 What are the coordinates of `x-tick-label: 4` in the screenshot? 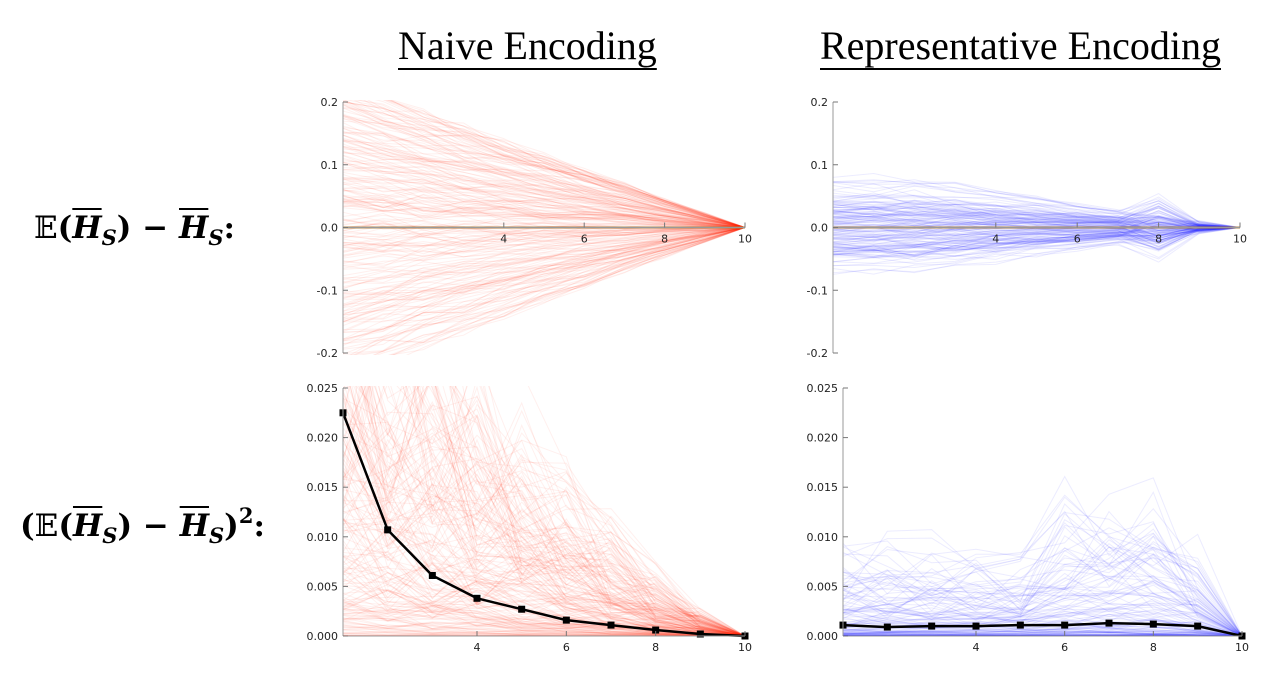 It's located at (995, 239).